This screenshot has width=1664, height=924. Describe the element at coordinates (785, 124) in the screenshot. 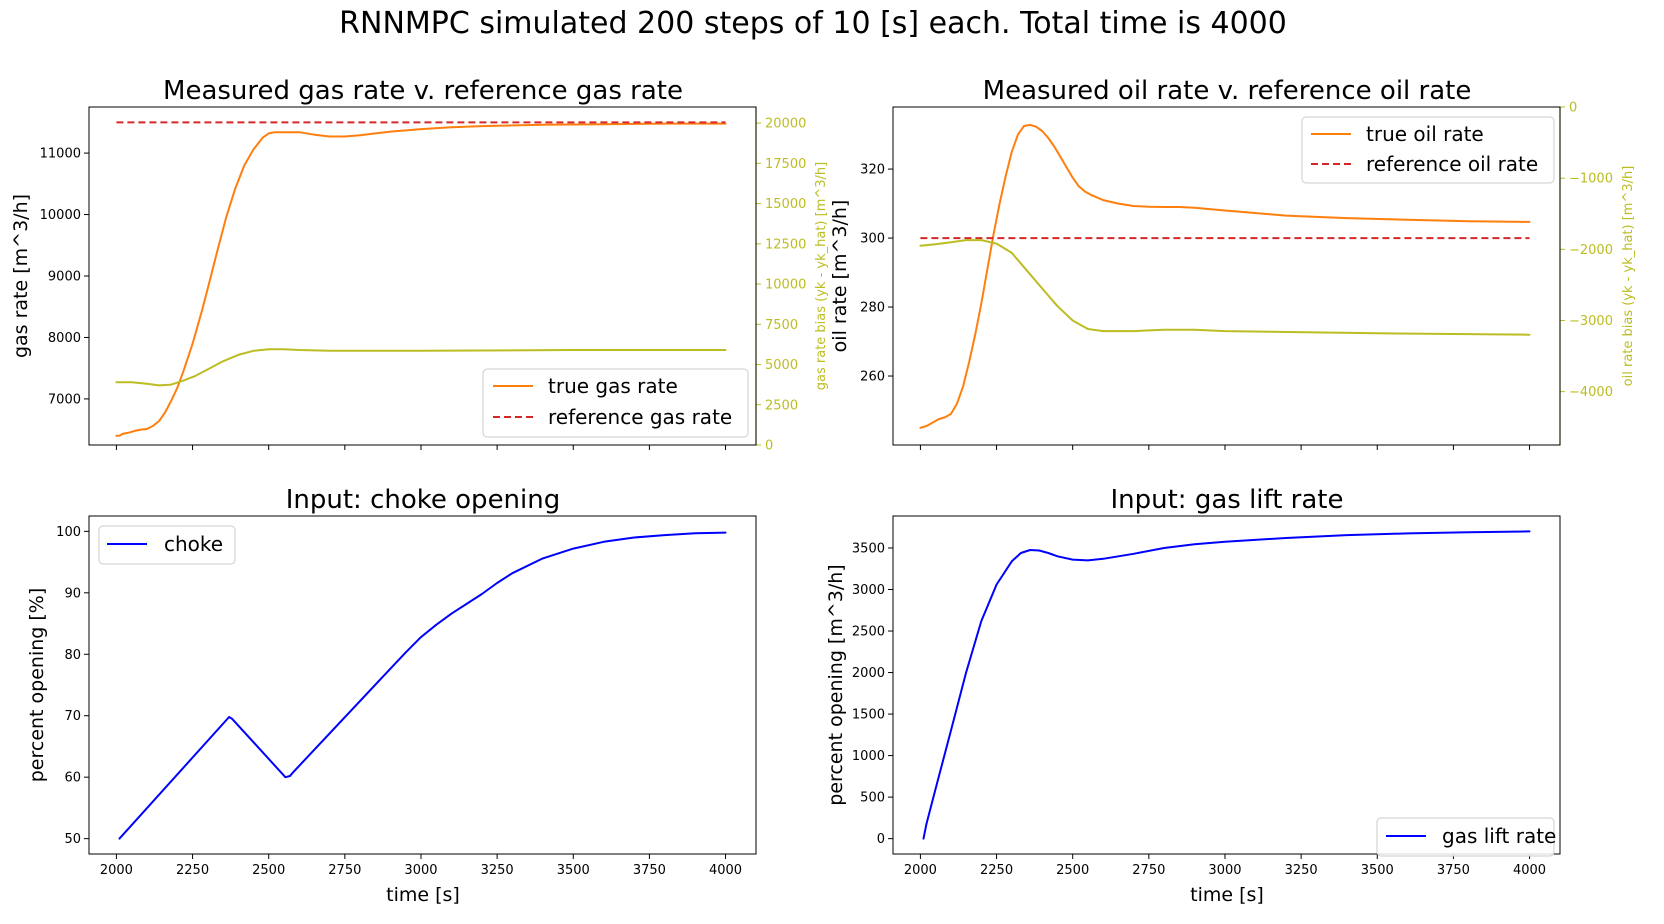

I see `gas-bias-tick-label-20000: 20000` at that location.